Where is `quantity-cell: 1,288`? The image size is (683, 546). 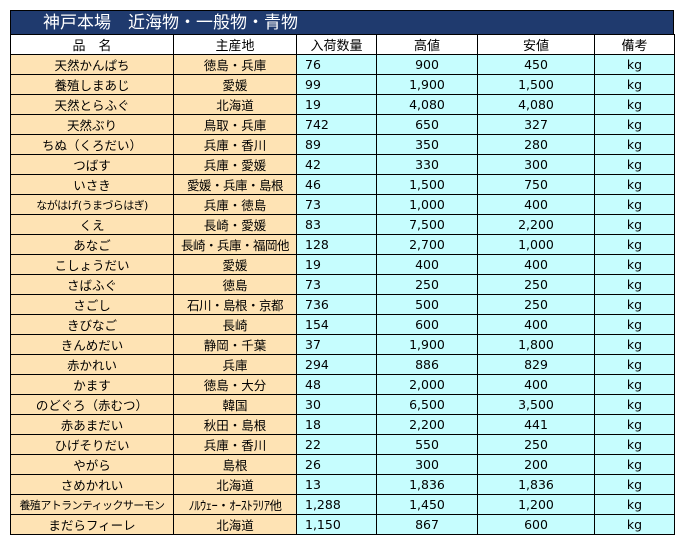 quantity-cell: 1,288 is located at coordinates (336, 504).